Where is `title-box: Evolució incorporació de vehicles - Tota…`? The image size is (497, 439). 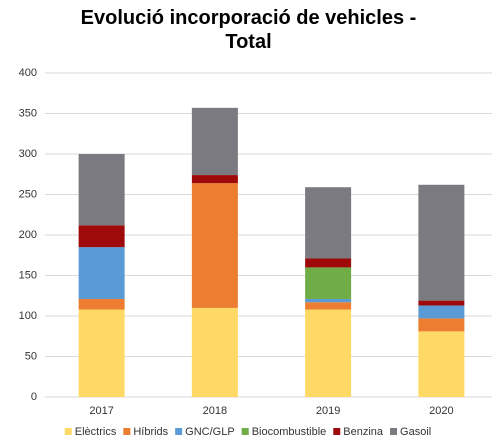 title-box: Evolució incorporació de vehicles - Tota… is located at coordinates (248, 30).